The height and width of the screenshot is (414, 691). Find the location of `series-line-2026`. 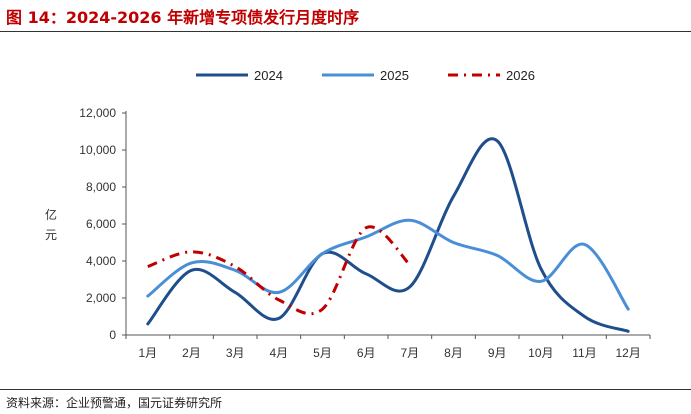

series-line-2026 is located at coordinates (279, 270).